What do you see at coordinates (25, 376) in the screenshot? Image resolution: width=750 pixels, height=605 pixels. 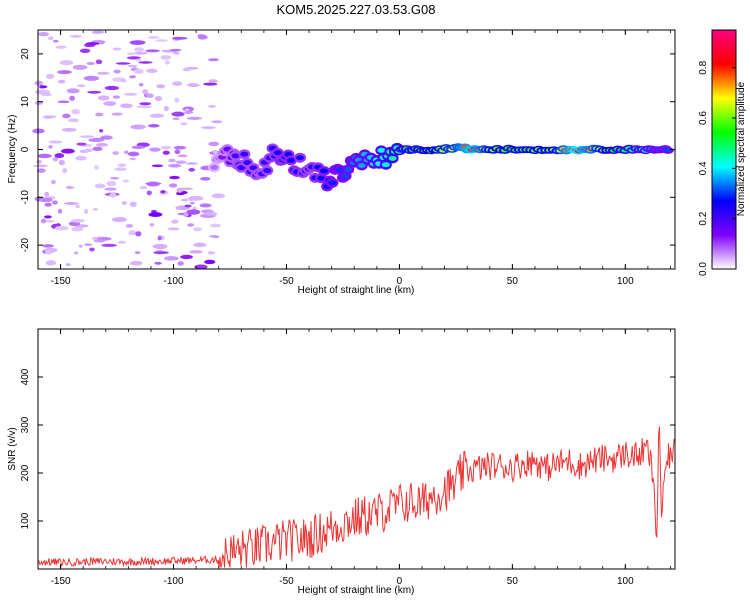 I see `y-tick-label: 400` at bounding box center [25, 376].